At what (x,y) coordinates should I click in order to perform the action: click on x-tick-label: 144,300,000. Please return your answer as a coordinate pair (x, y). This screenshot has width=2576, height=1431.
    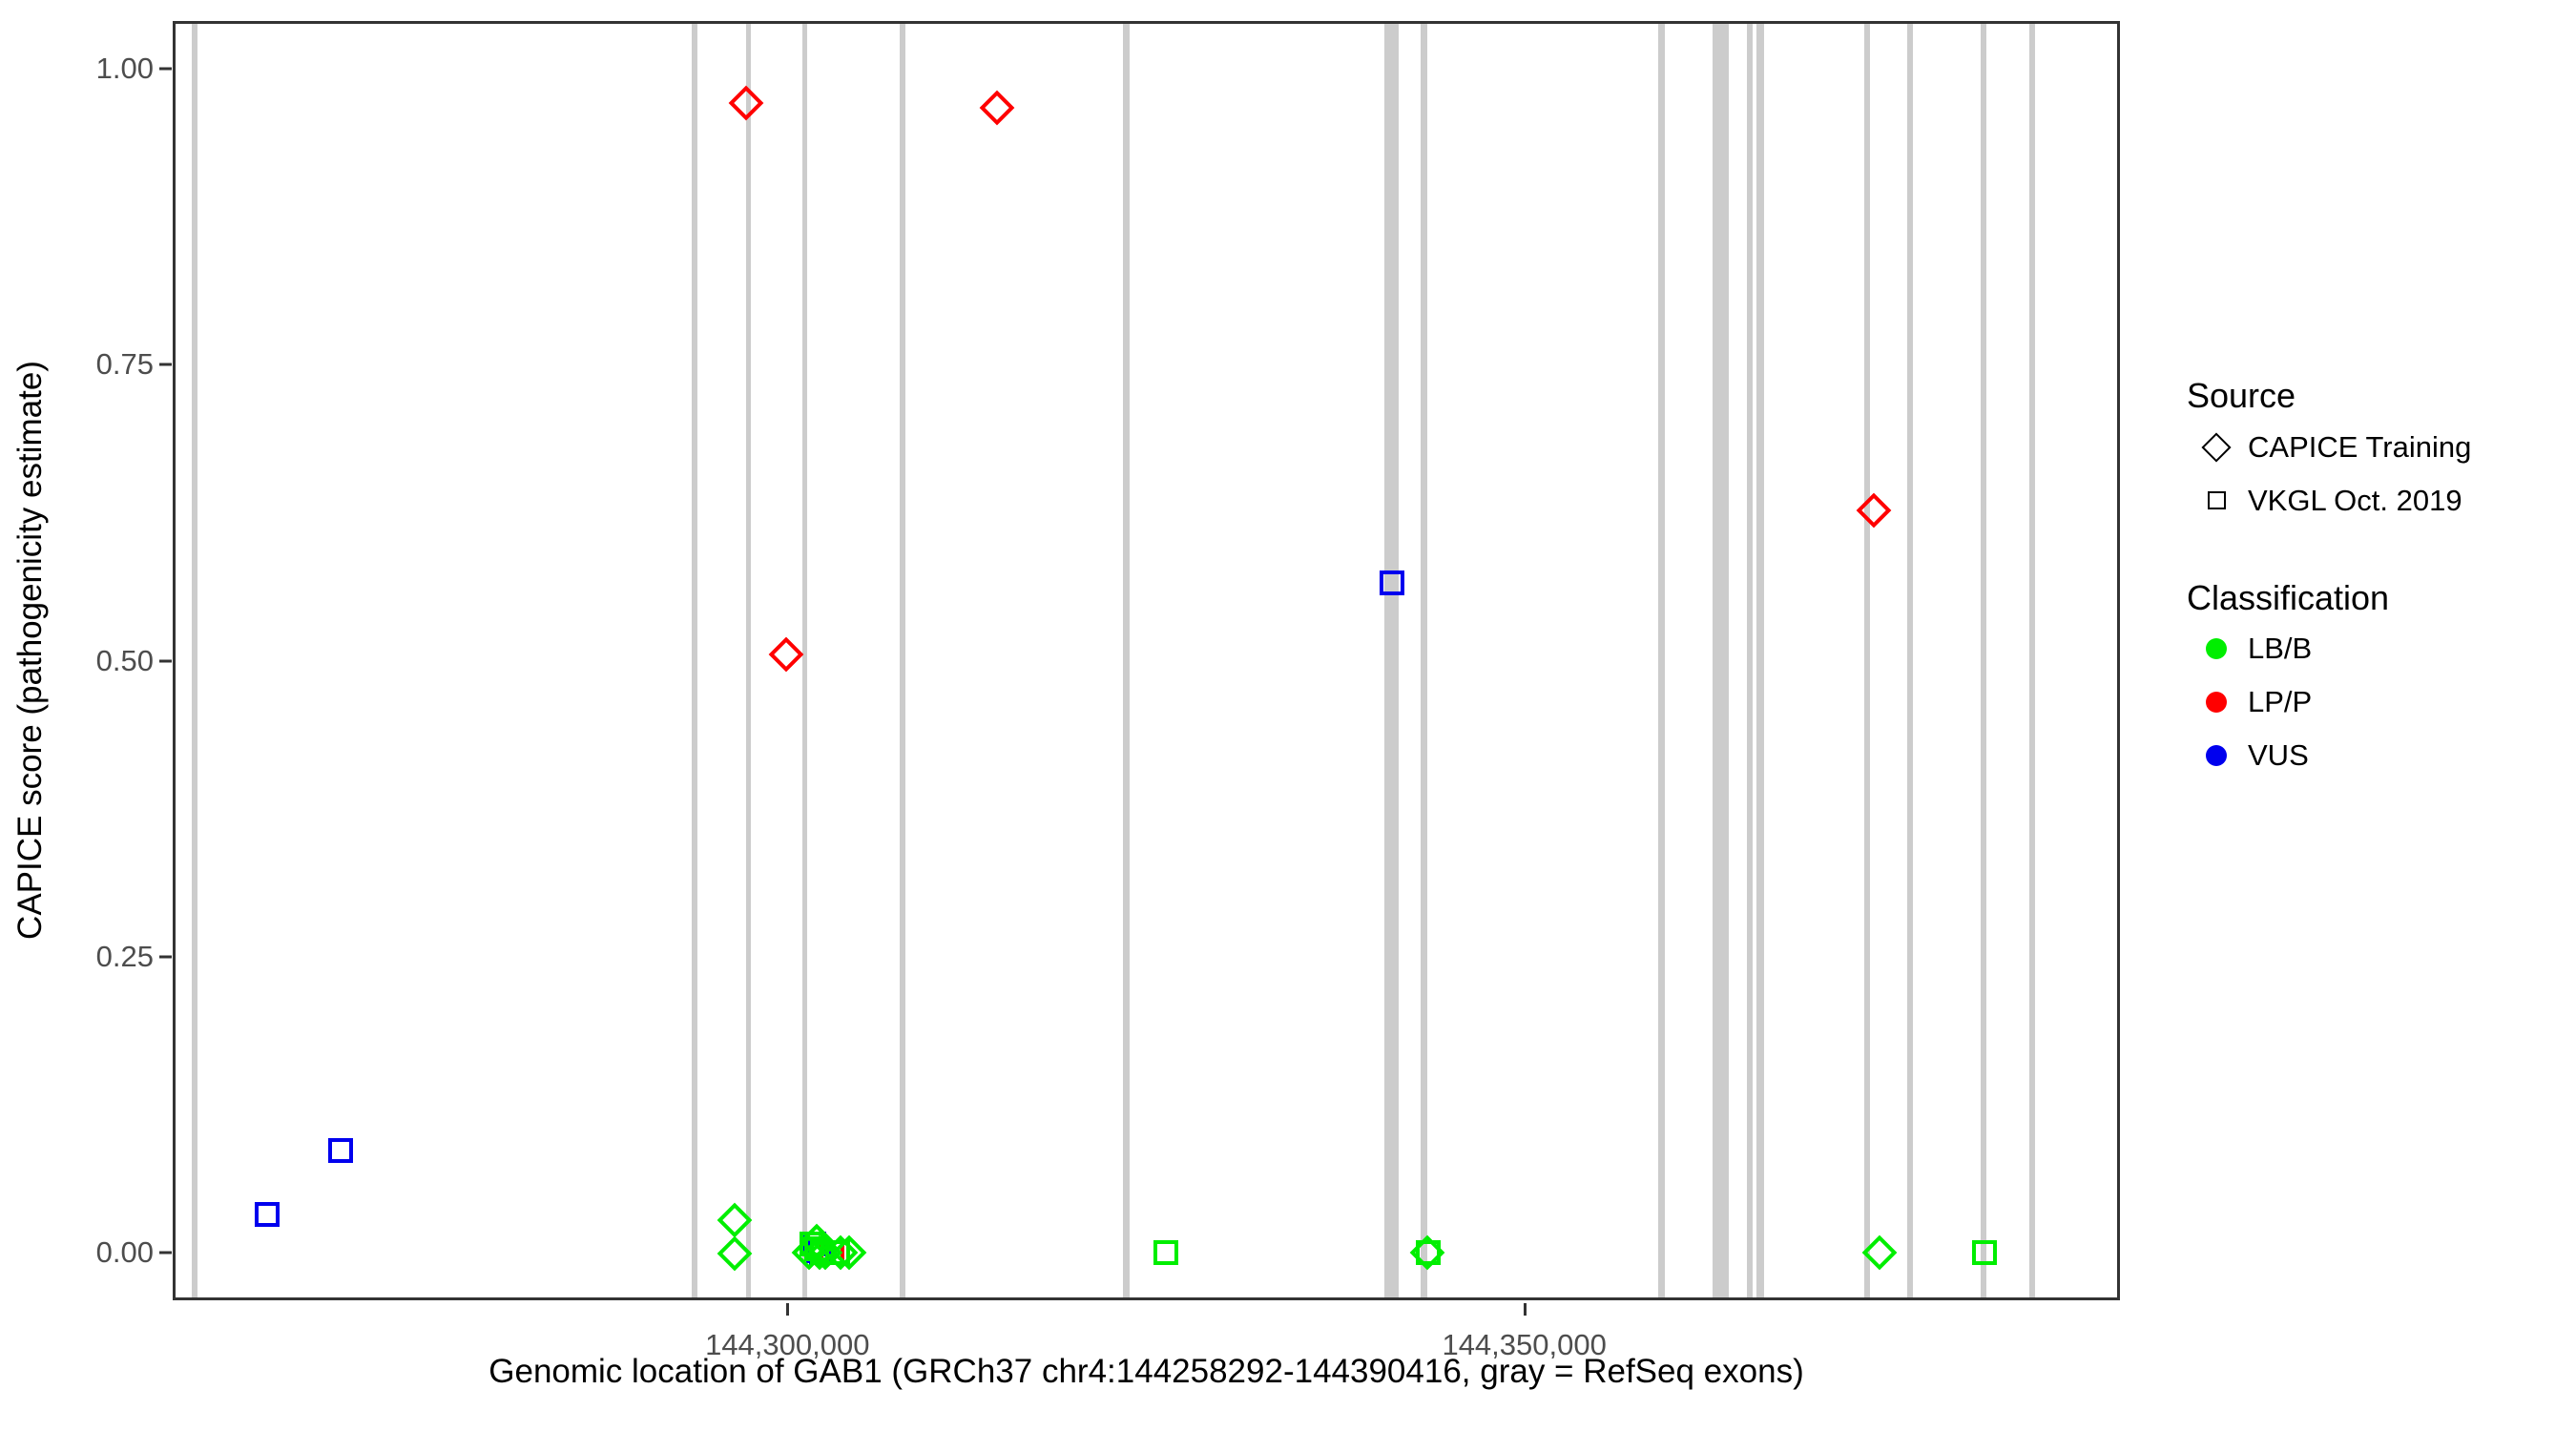
    Looking at the image, I should click on (787, 1344).